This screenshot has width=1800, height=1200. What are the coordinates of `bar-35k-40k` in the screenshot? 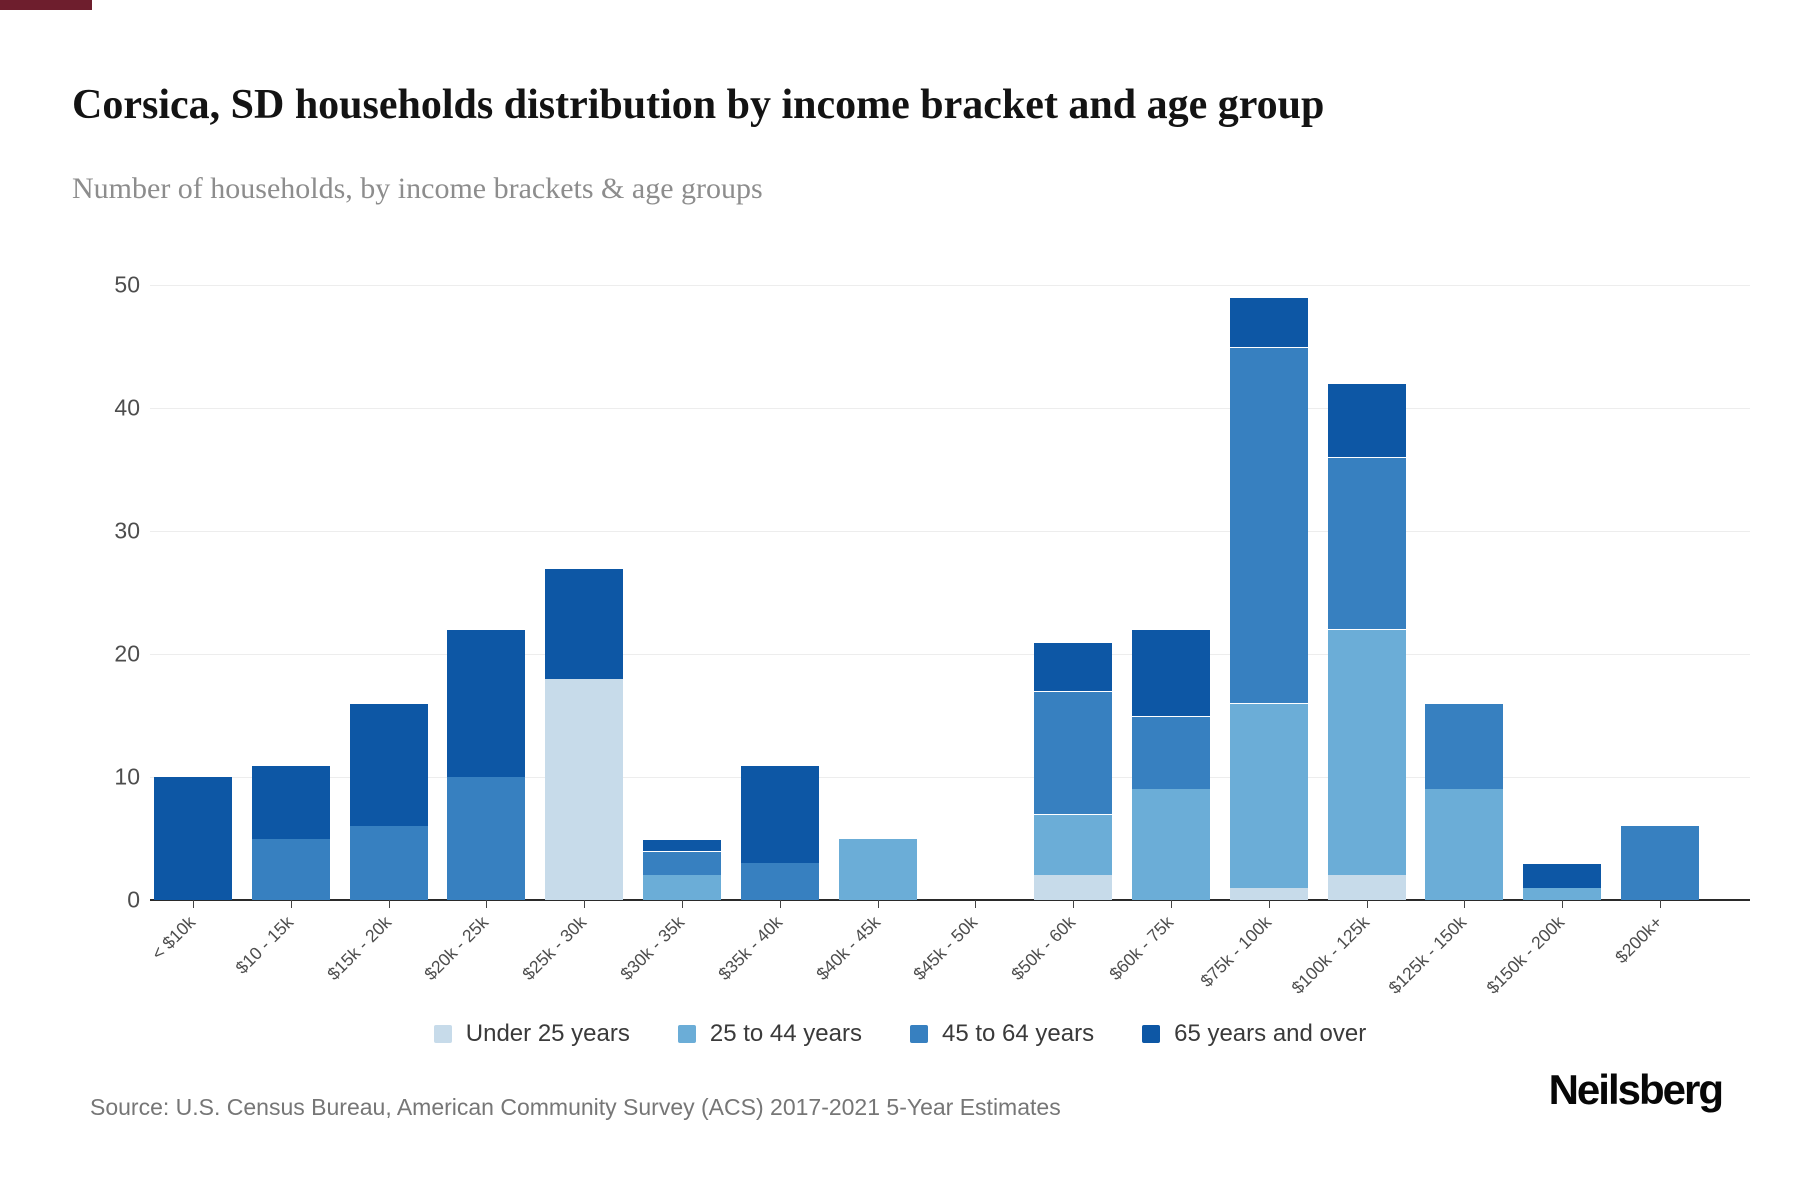 It's located at (779, 832).